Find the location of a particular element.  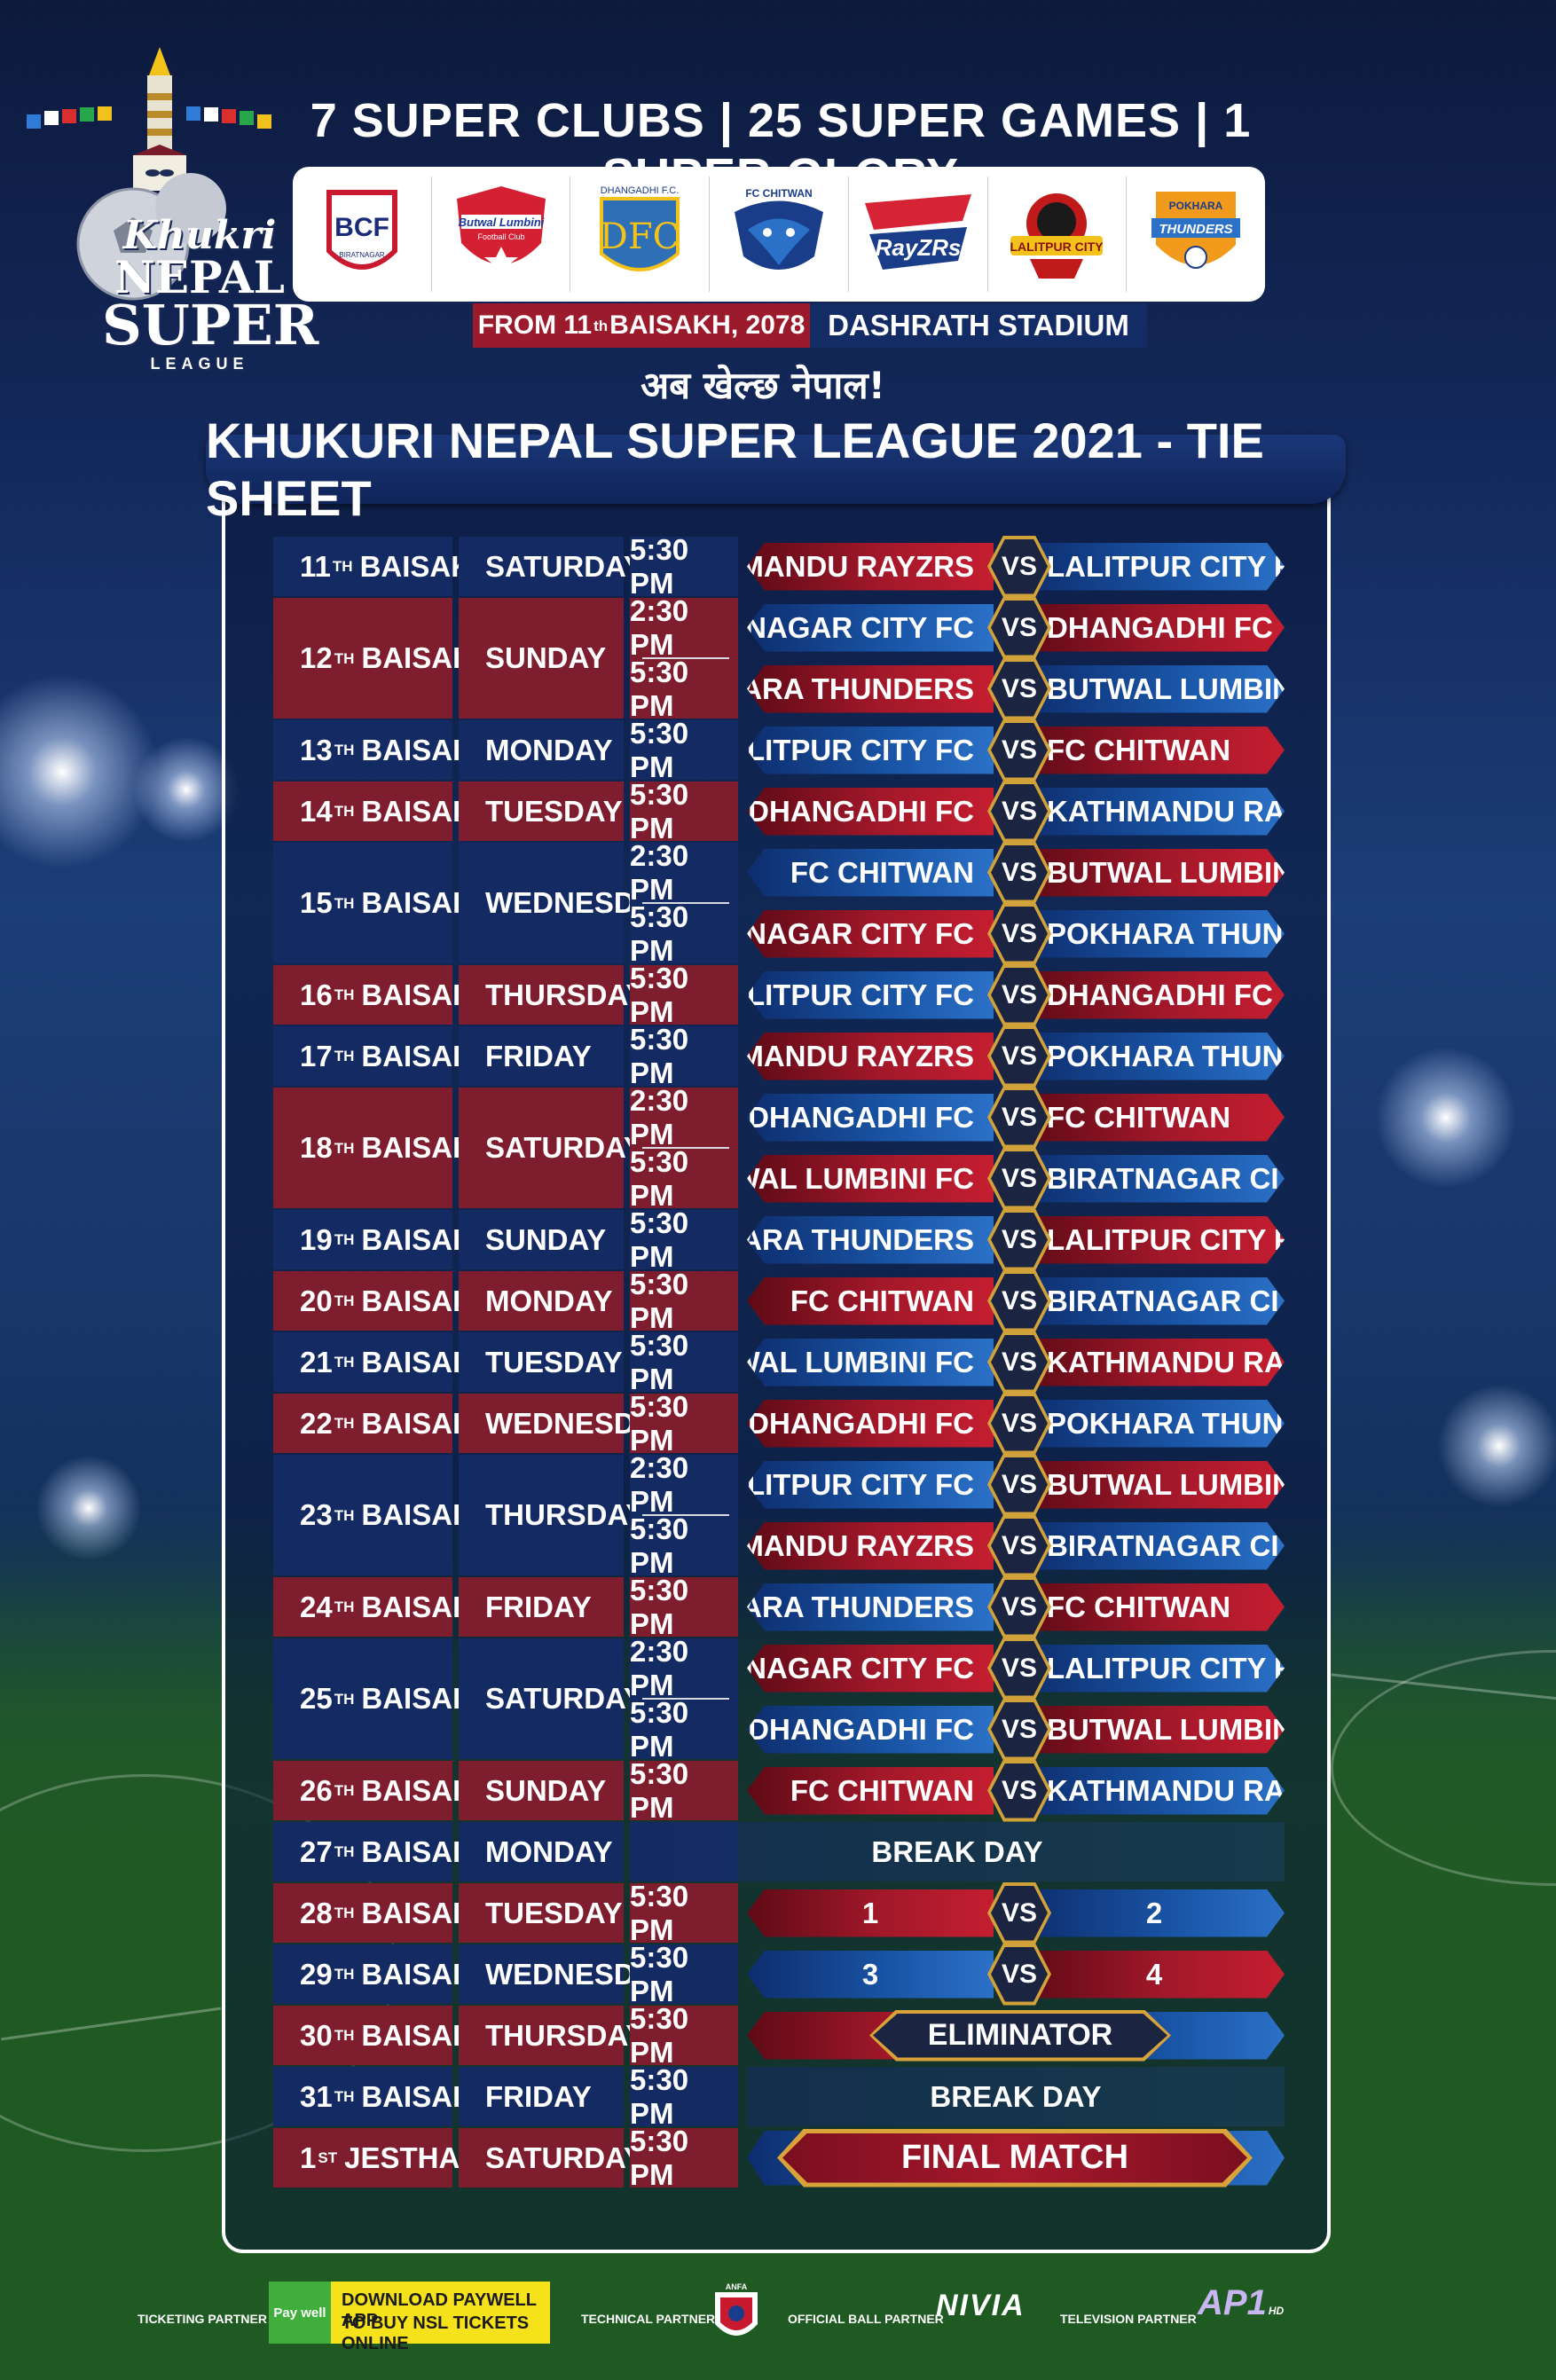

final-match-label: FINAL MATCH is located at coordinates (1015, 2158).